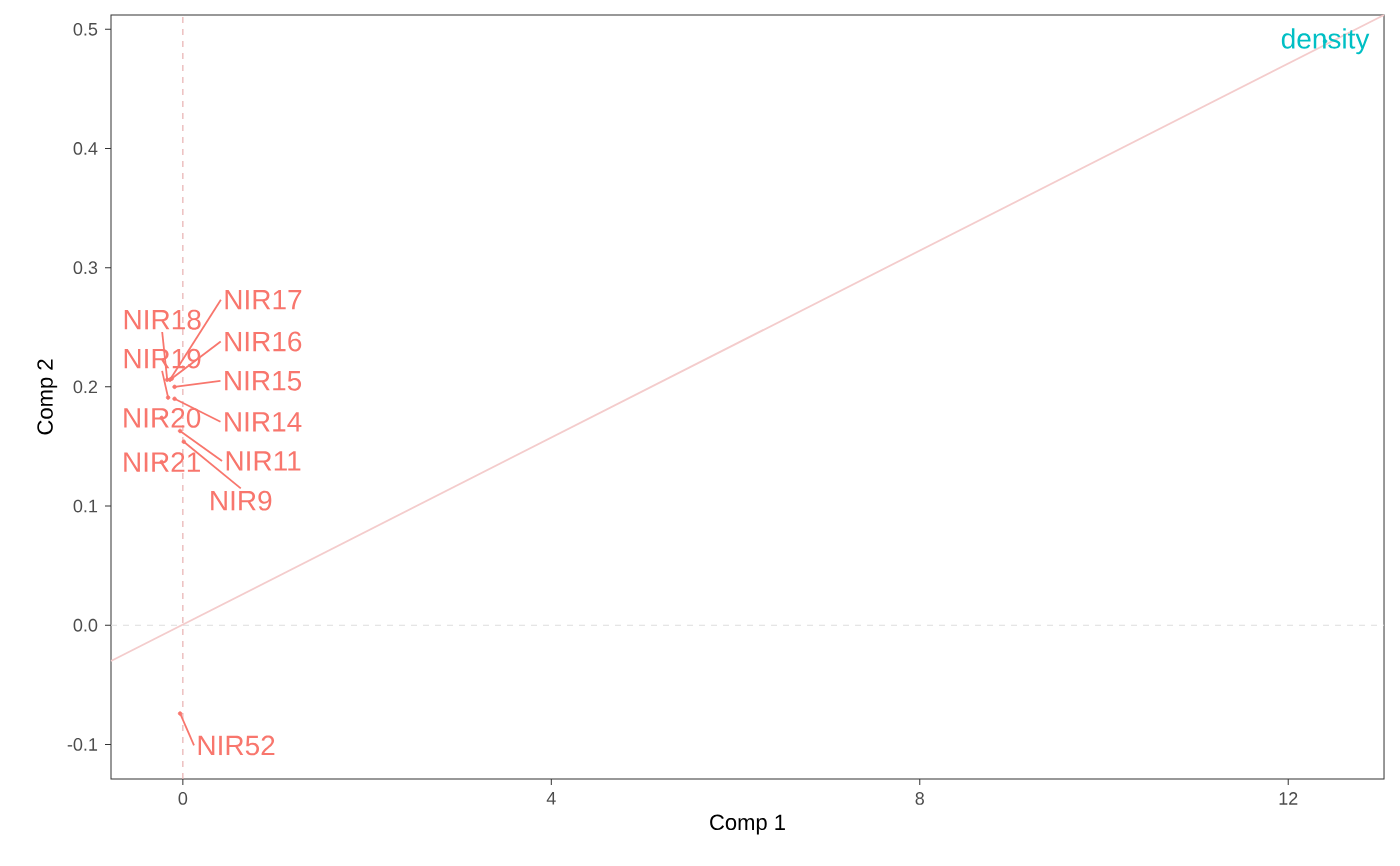 Image resolution: width=1400 pixels, height=866 pixels. Describe the element at coordinates (85, 268) in the screenshot. I see `y-tick-label: 0.3` at that location.